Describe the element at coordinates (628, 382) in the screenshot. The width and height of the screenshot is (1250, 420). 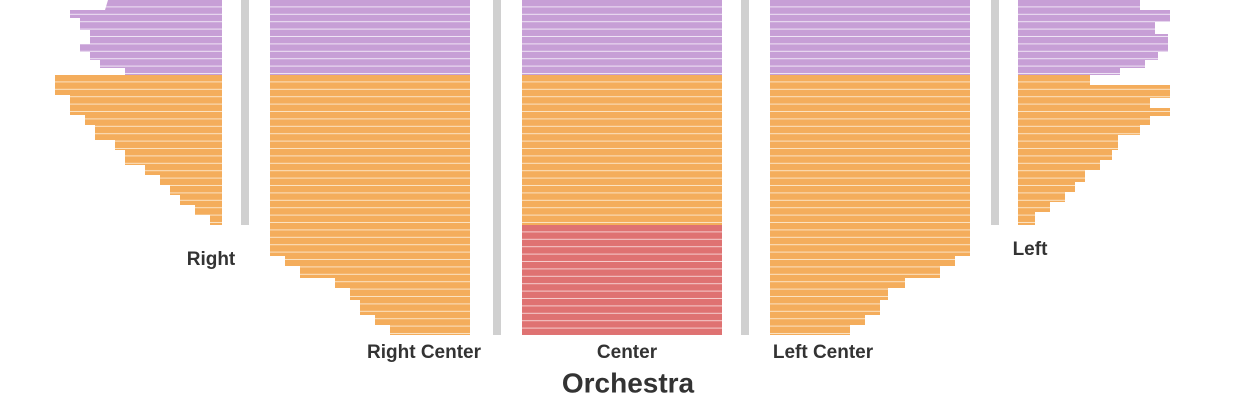
I see `level-title: Orchestra` at that location.